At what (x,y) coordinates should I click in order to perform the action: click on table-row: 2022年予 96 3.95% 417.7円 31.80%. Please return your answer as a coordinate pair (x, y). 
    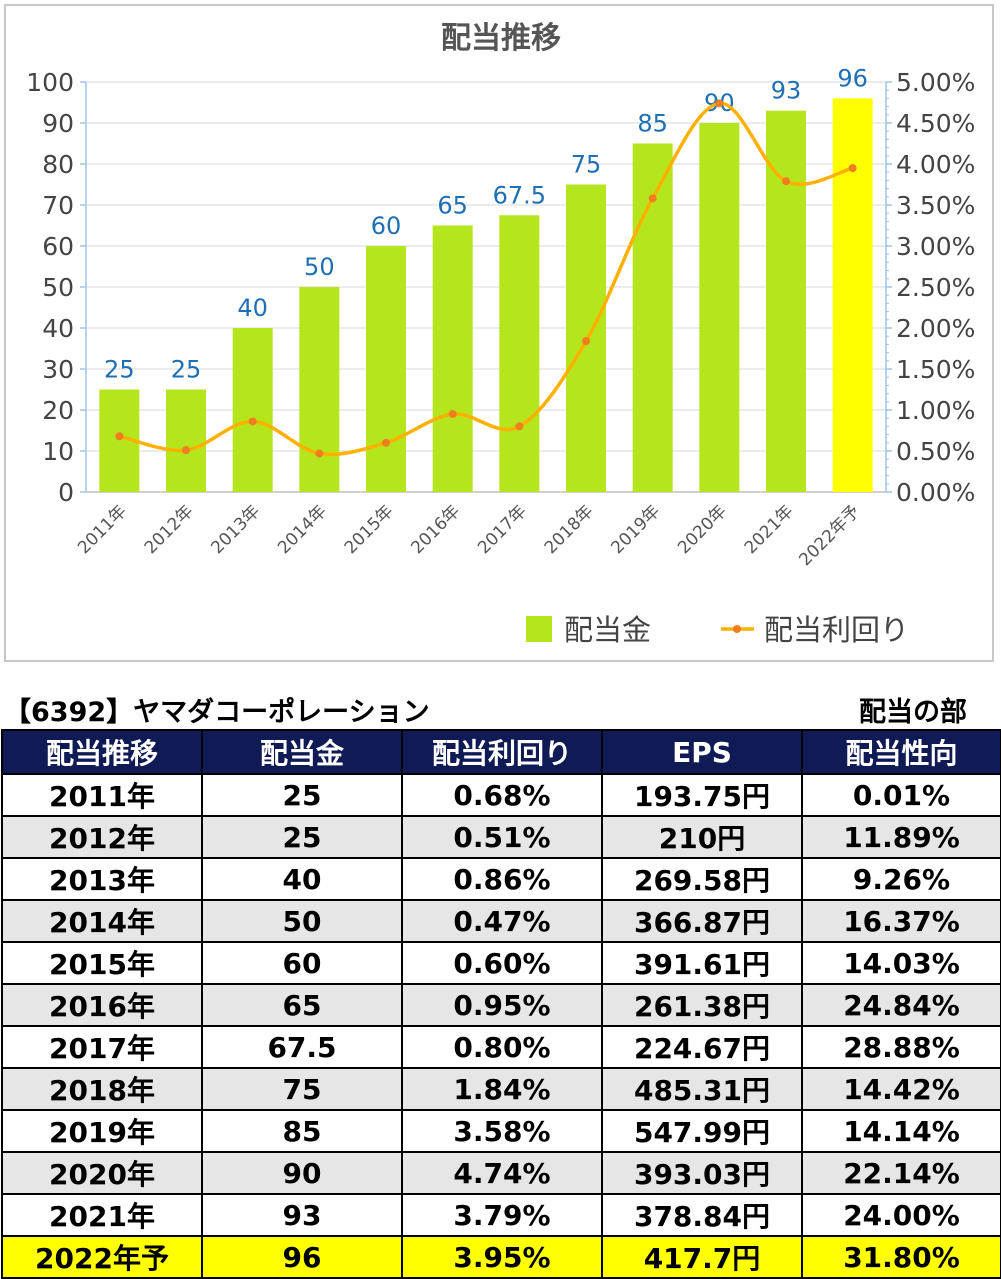
    Looking at the image, I should click on (501, 1257).